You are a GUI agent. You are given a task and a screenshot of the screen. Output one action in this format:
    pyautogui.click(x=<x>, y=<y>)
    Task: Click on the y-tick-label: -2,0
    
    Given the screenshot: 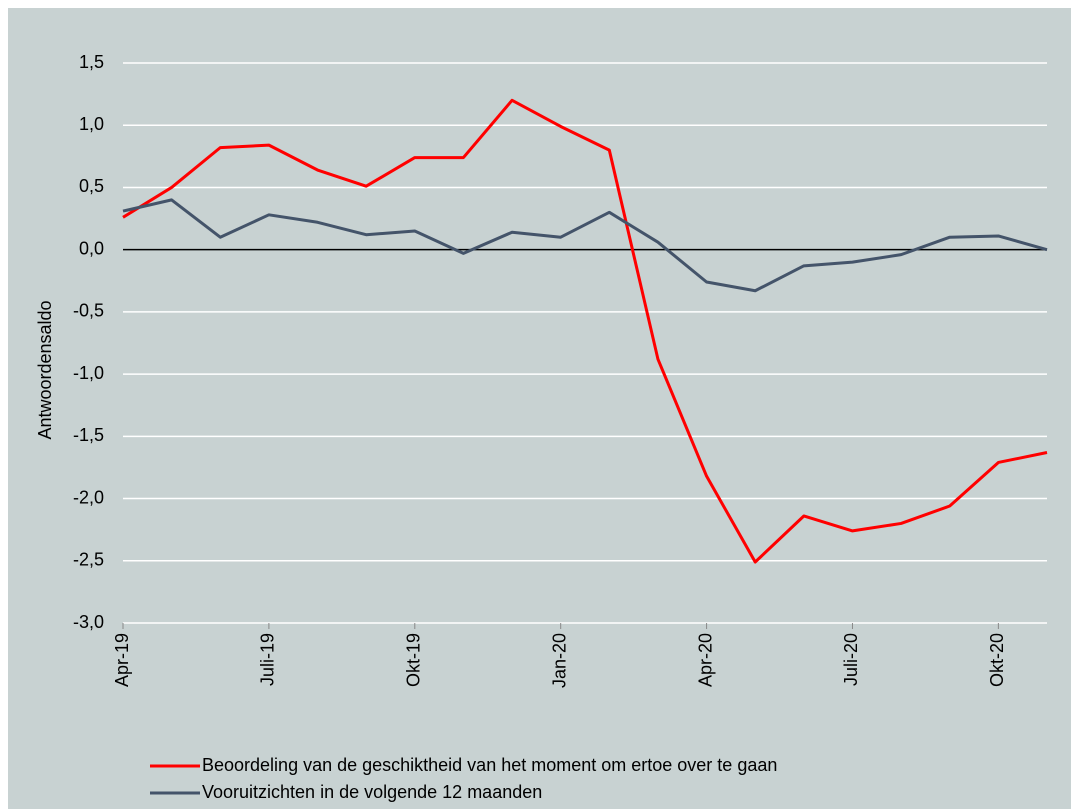 What is the action you would take?
    pyautogui.click(x=88, y=497)
    